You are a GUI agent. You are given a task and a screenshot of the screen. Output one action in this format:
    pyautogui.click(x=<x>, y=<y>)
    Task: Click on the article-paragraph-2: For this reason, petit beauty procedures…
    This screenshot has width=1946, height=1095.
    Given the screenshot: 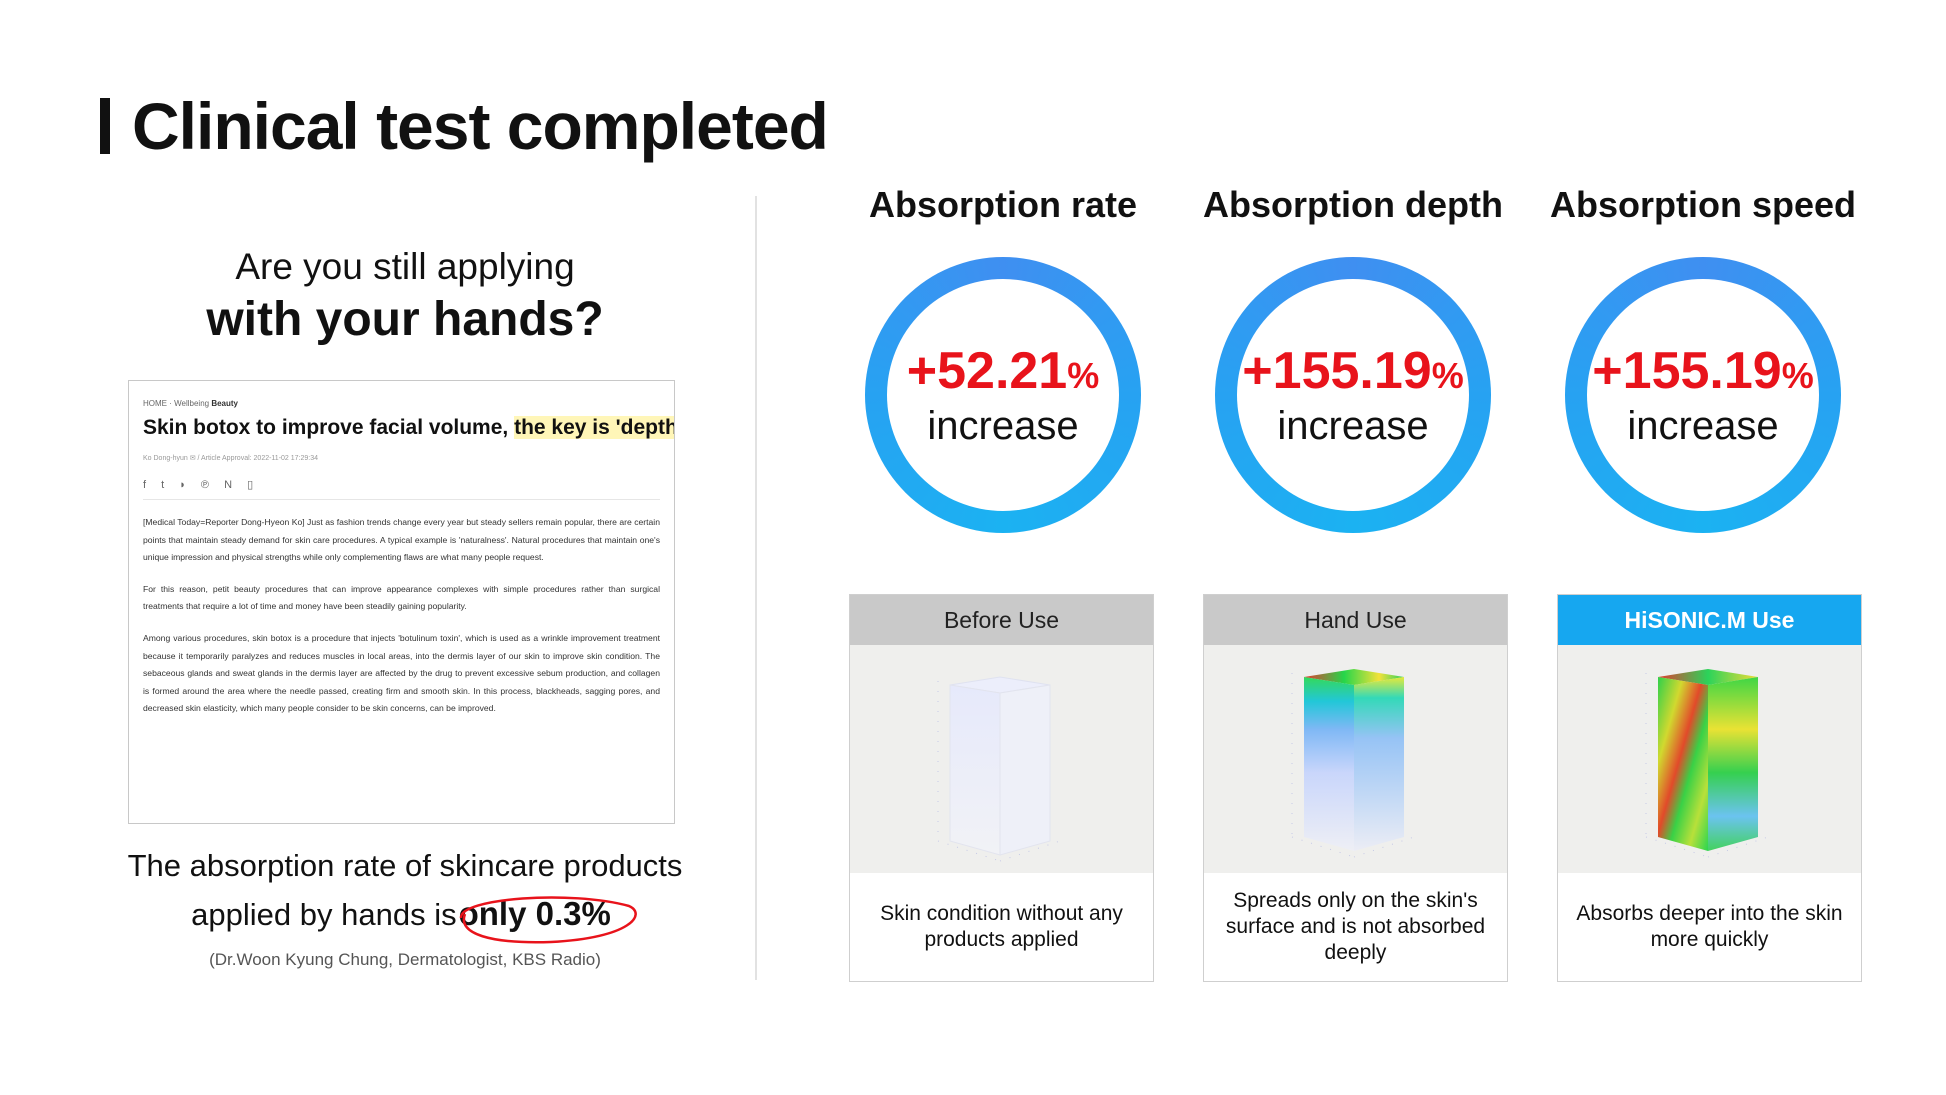 What is the action you would take?
    pyautogui.click(x=401, y=597)
    